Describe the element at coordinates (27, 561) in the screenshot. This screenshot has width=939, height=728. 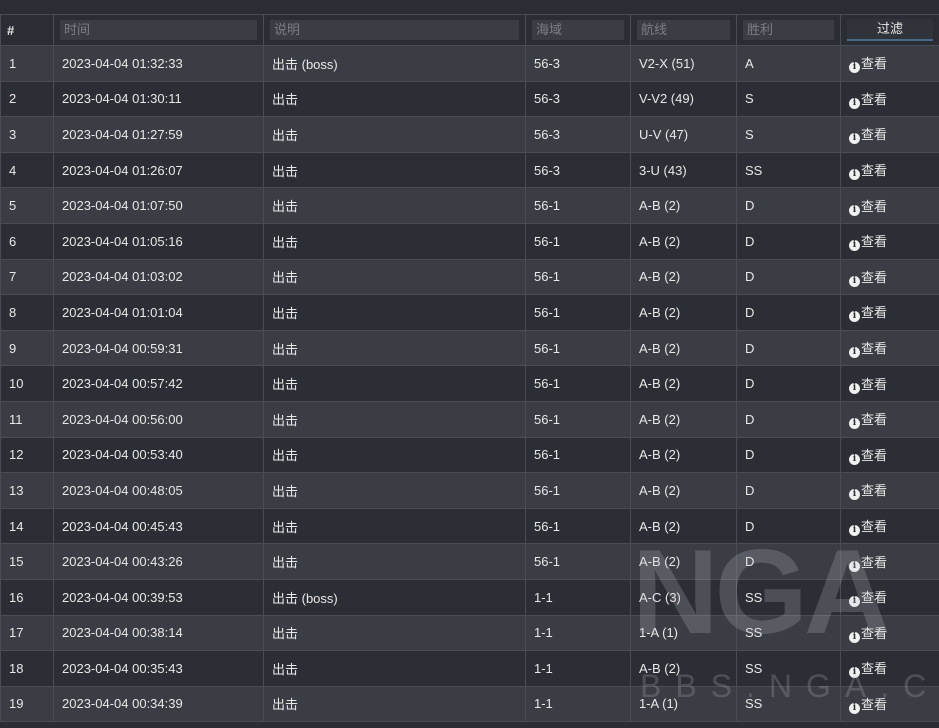
I see `row-num: 15` at that location.